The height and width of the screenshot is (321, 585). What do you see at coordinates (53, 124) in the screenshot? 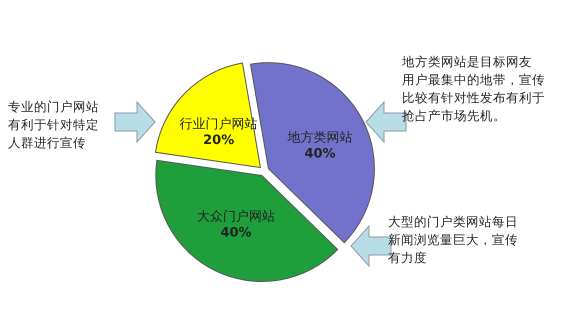
I see `text: 专业的门户网站有利于针对特定人群进行宣传` at bounding box center [53, 124].